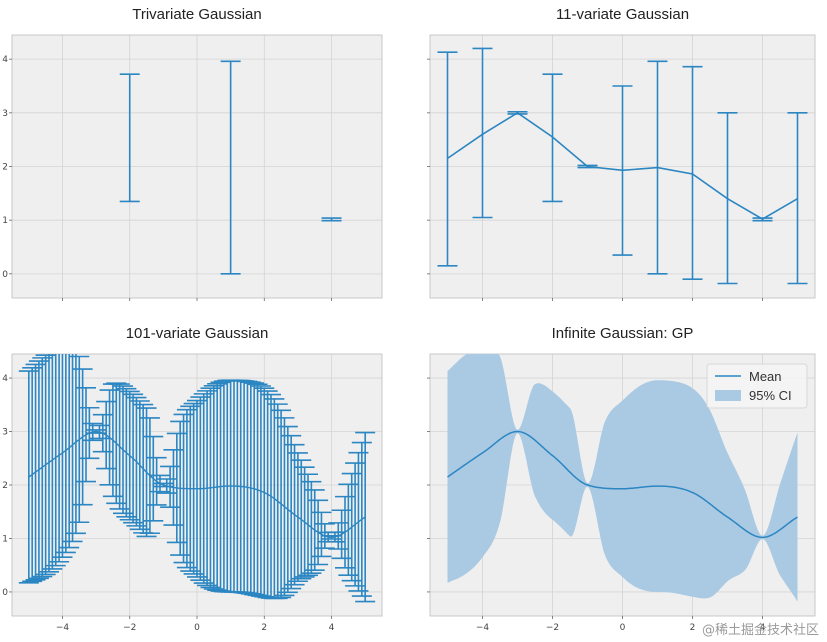 This screenshot has height=642, width=827. I want to click on legend-mean-label: Mean, so click(765, 376).